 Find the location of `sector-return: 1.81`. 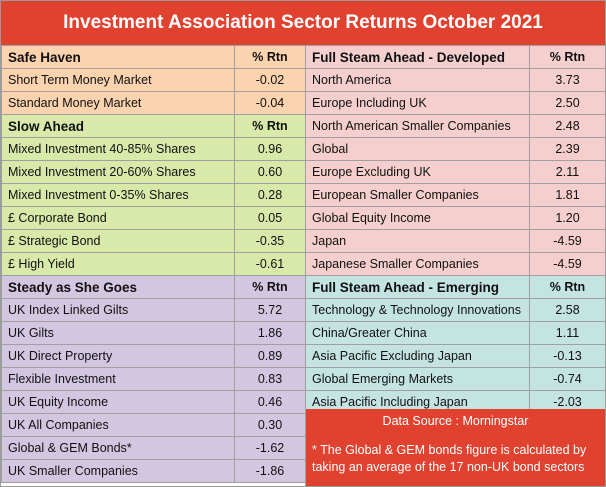

sector-return: 1.81 is located at coordinates (567, 195).